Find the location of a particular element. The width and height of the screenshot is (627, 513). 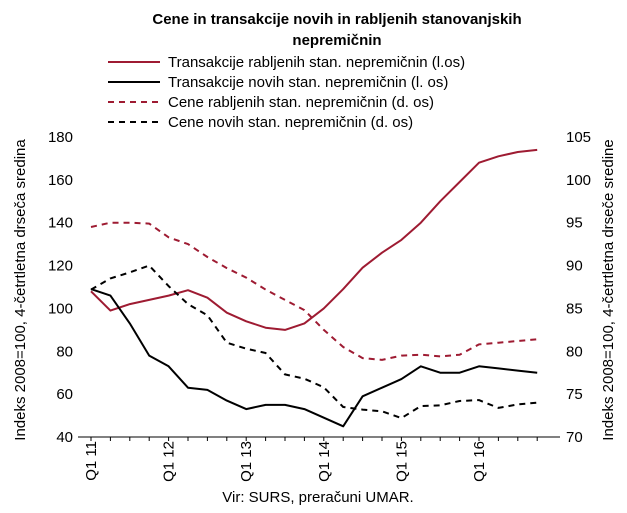

x-axis-ticks: Q1 11 Q1 12 Q1 13 Q1 14 Q1 15 Q1 16 is located at coordinates (310, 459).